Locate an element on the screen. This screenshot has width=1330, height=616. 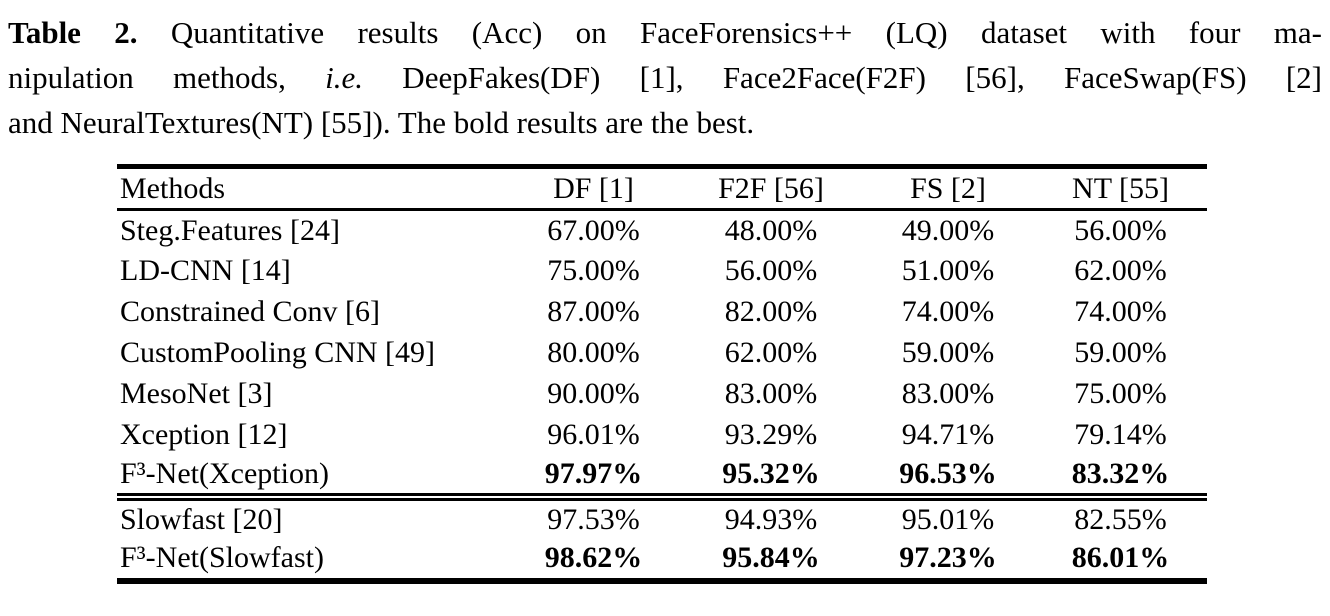
header-row: Methods DF [1] F2F [56] FS [2] NT [55] is located at coordinates (662, 188).